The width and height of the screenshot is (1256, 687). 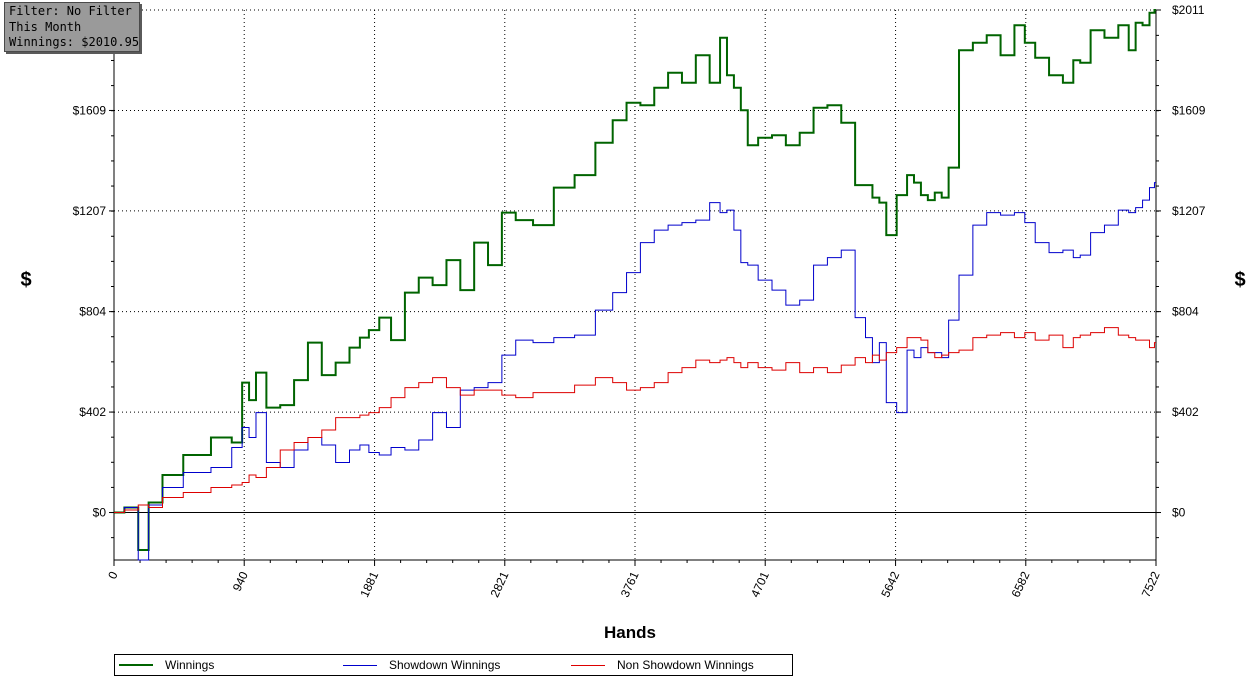 What do you see at coordinates (1185, 412) in the screenshot?
I see `y-tick-label-right: $402` at bounding box center [1185, 412].